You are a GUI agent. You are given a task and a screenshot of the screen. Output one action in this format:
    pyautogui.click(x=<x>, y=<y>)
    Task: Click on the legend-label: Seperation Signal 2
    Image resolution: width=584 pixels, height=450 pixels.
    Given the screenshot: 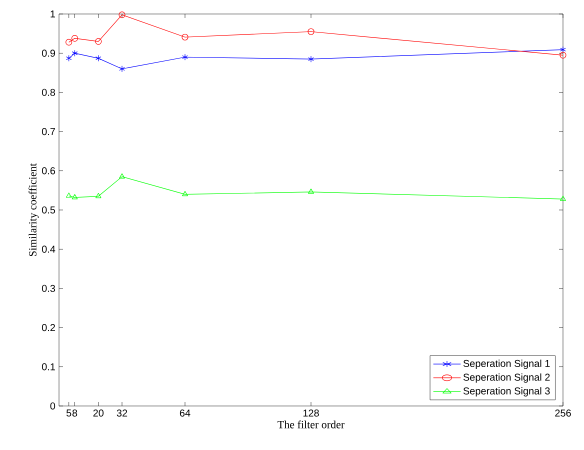 What is the action you would take?
    pyautogui.click(x=506, y=378)
    